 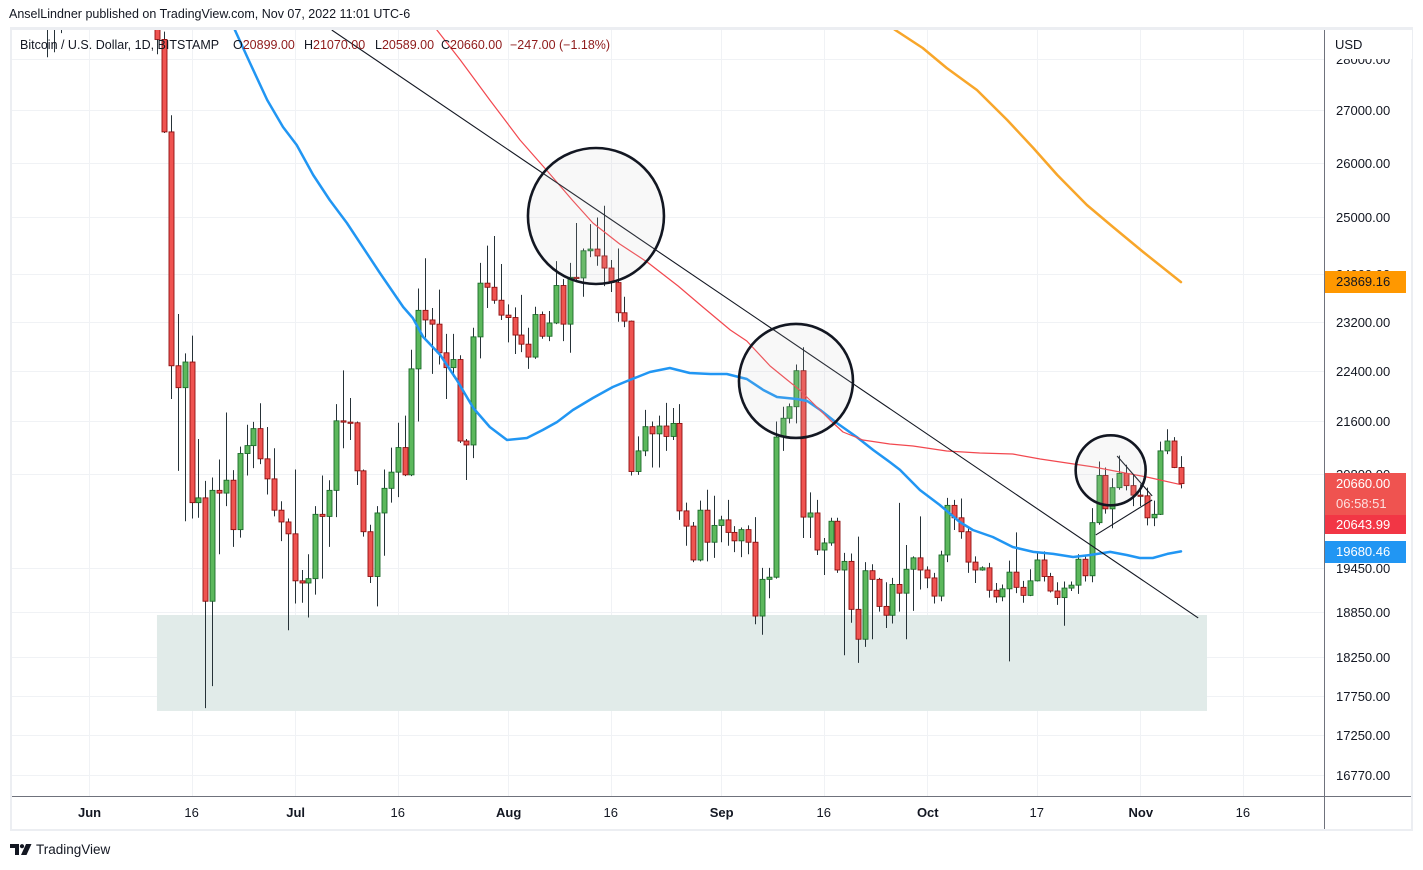 I want to click on pennant-upper-line, so click(x=1134, y=476).